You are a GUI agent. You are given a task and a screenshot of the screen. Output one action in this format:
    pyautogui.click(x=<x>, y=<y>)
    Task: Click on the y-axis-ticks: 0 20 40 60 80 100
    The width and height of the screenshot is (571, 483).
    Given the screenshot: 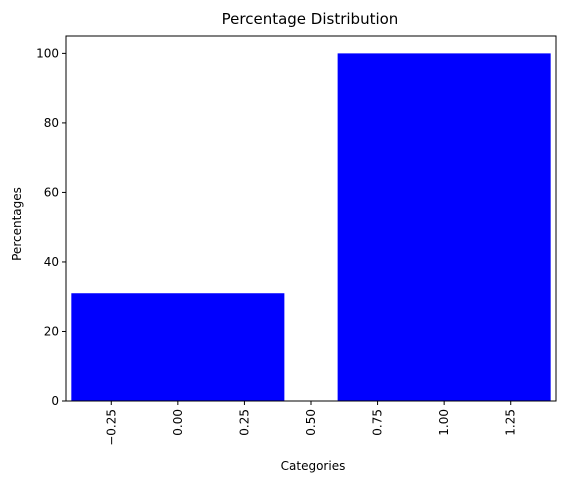 What is the action you would take?
    pyautogui.click(x=51, y=227)
    